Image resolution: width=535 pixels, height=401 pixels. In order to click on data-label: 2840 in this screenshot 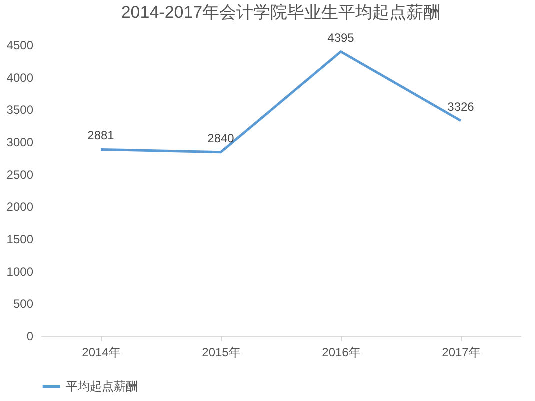, I will do `click(221, 138)`.